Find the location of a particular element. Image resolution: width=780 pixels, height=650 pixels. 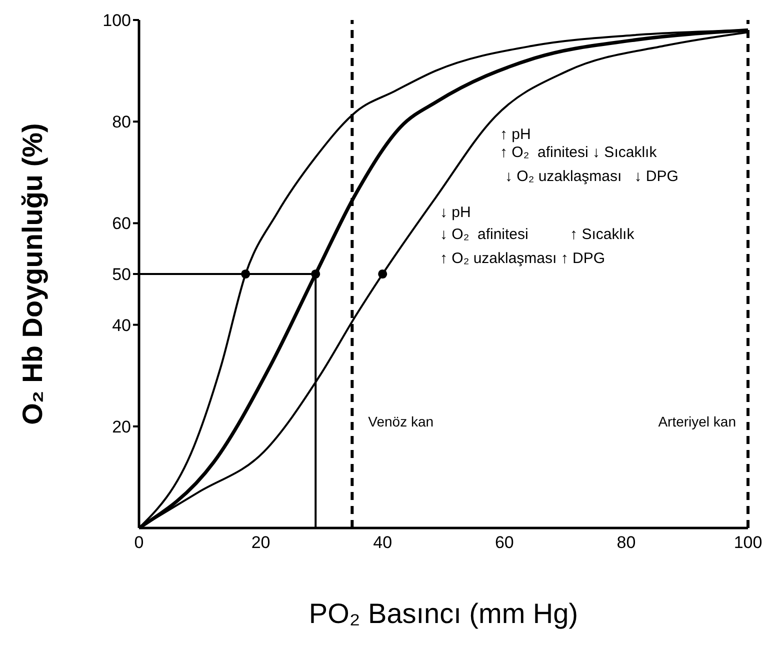

x-tick-label: 0 is located at coordinates (139, 542).